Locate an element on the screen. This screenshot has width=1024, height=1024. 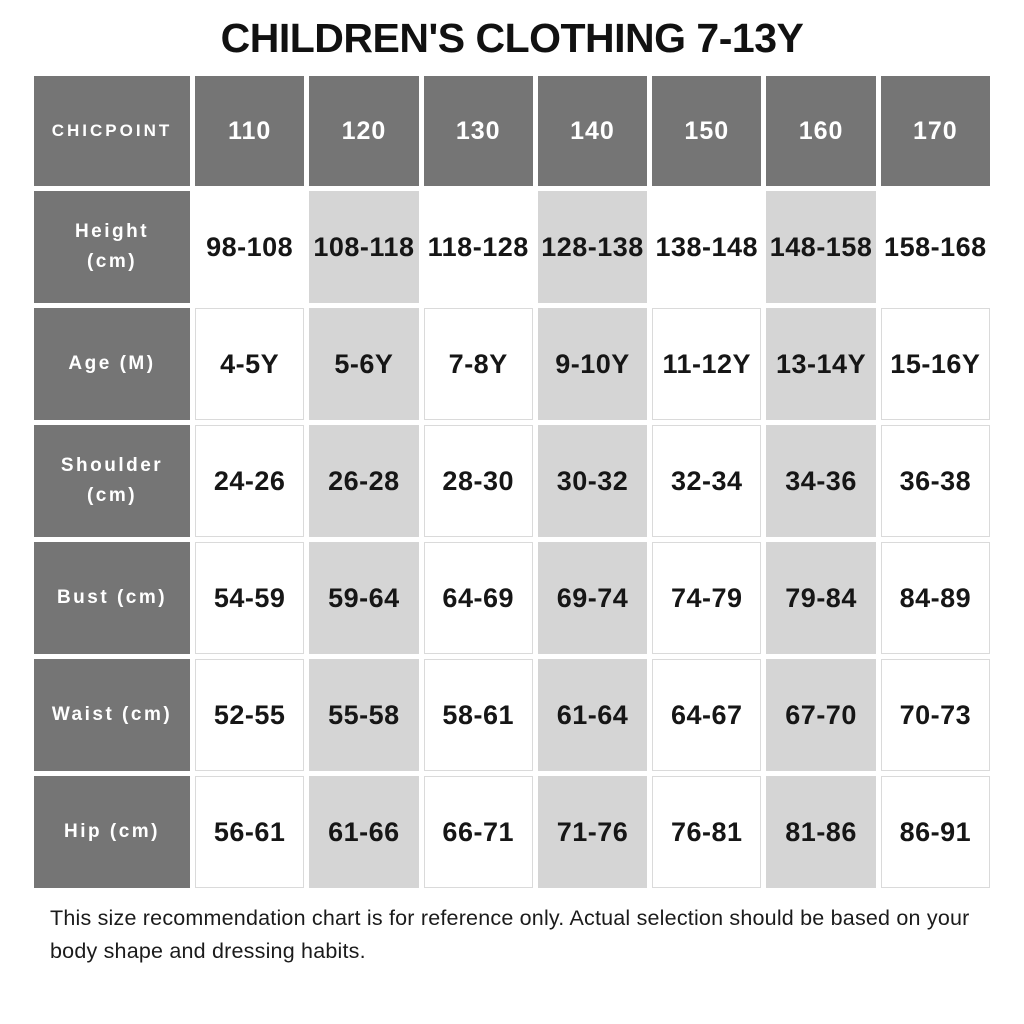
size-column-header: 150 is located at coordinates (707, 131).